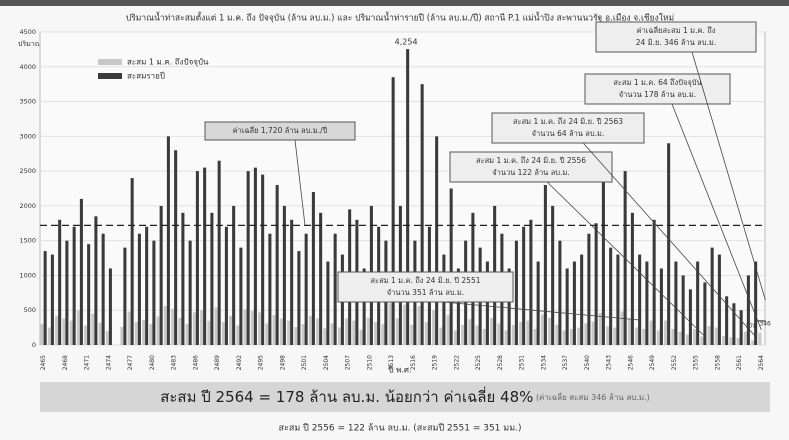  Describe the element at coordinates (568, 121) in the screenshot. I see `callout-text: สะสม 1 ม.ค. ถึง 24 มิ.ย. ปี 2563` at that location.